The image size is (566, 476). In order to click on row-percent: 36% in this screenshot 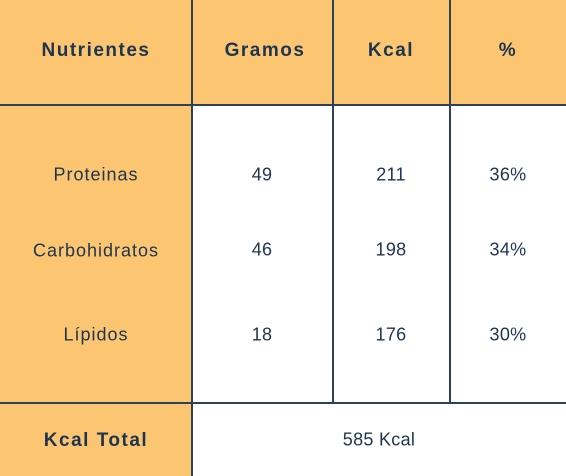, I will do `click(508, 174)`.